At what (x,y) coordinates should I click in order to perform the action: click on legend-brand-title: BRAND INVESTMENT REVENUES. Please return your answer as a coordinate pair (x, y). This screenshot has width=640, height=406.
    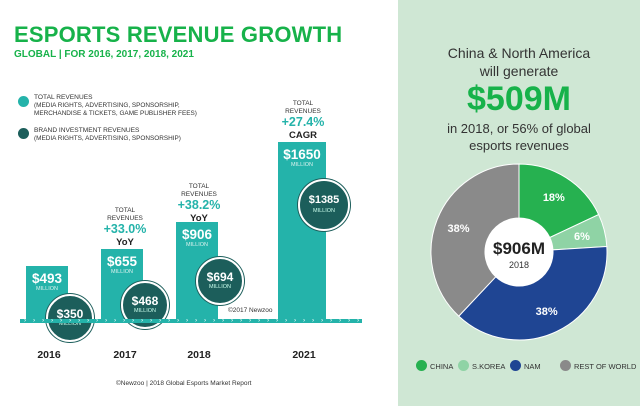
    Looking at the image, I should click on (87, 130).